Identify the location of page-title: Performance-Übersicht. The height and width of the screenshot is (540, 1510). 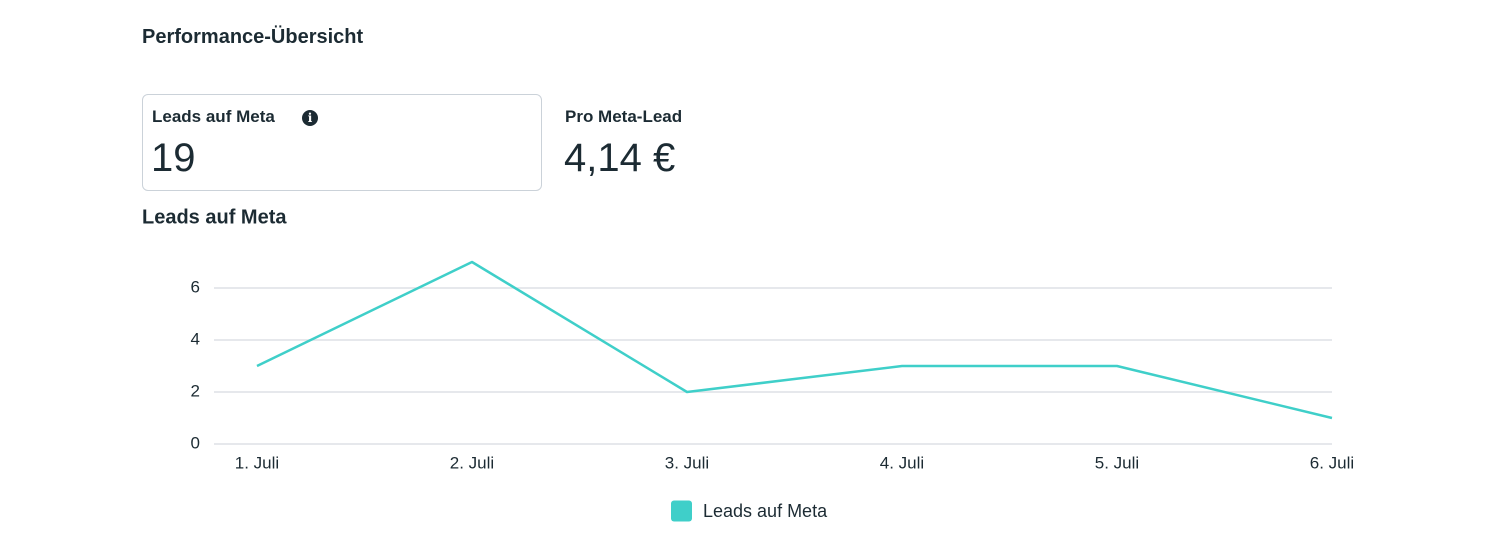
(253, 37).